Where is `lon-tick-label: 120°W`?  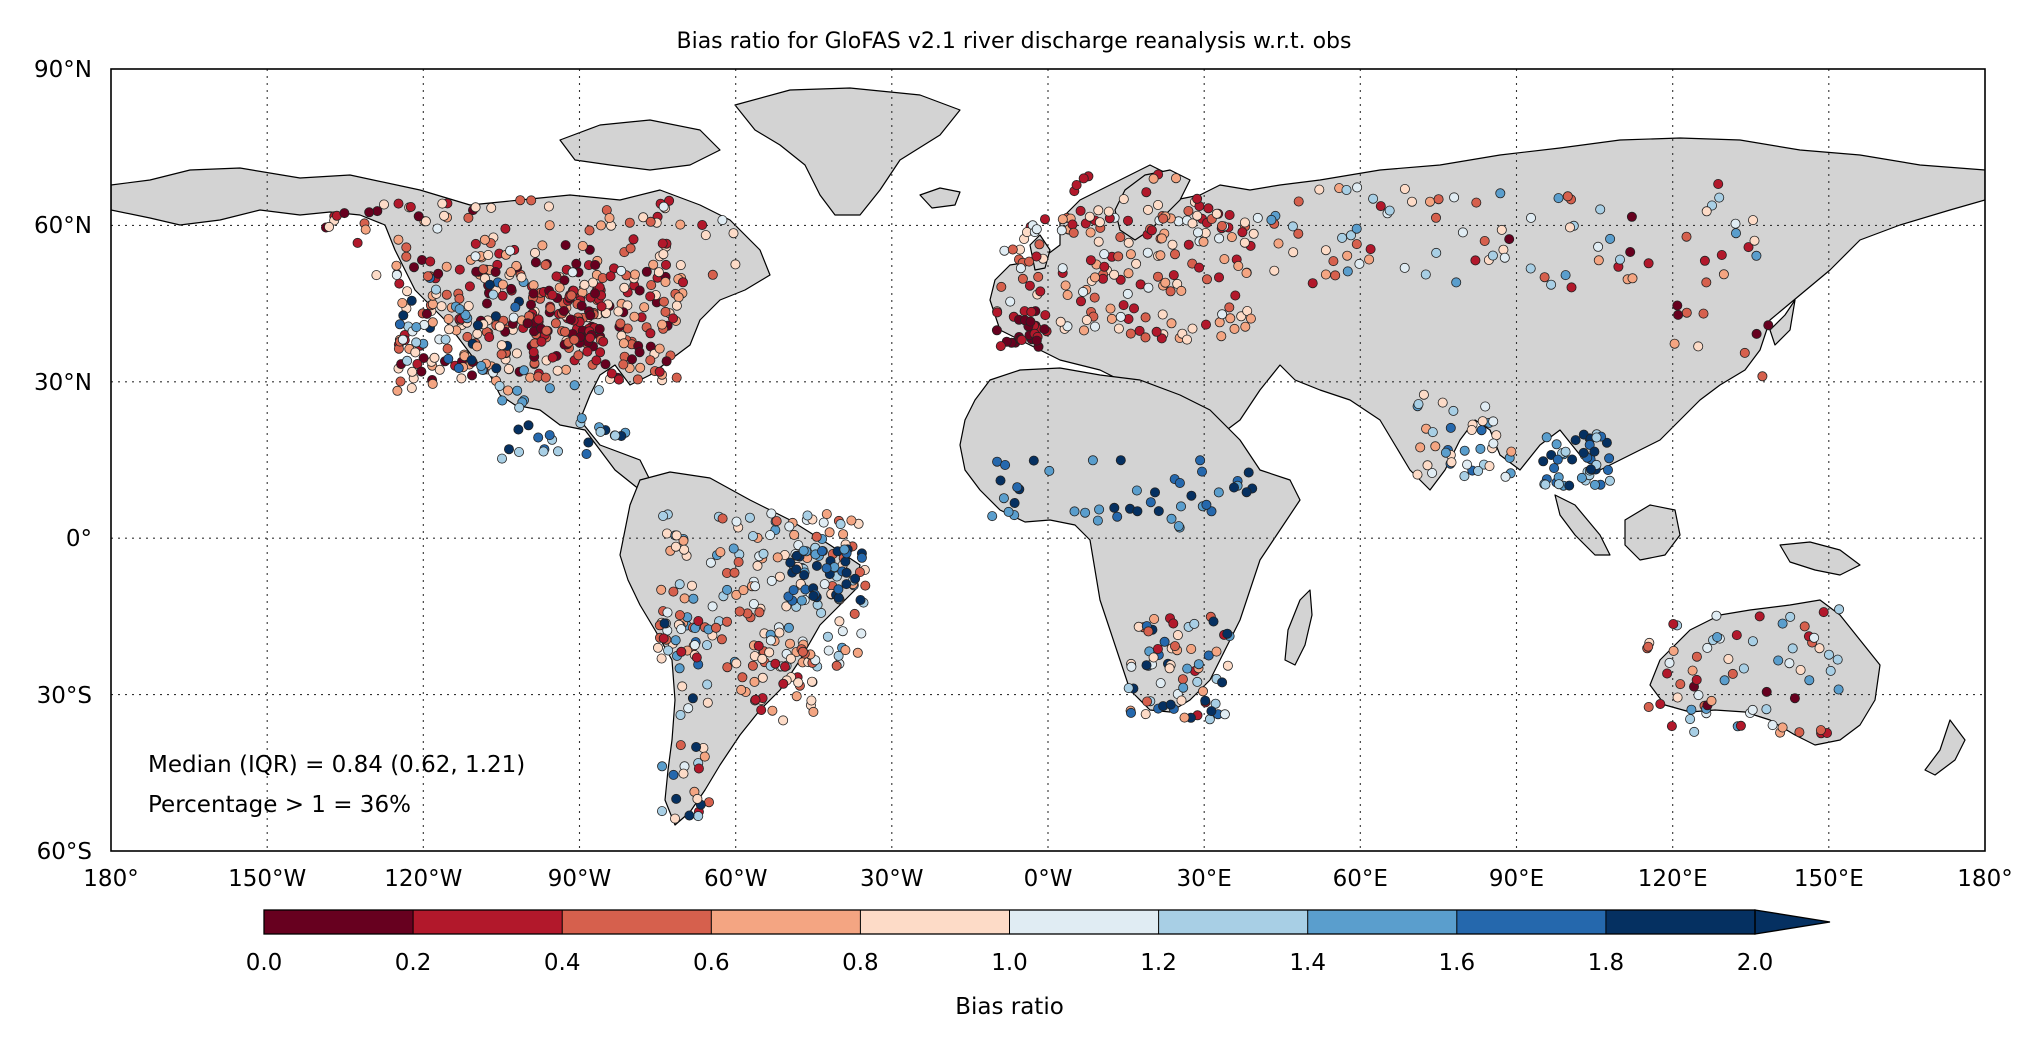
lon-tick-label: 120°W is located at coordinates (423, 879).